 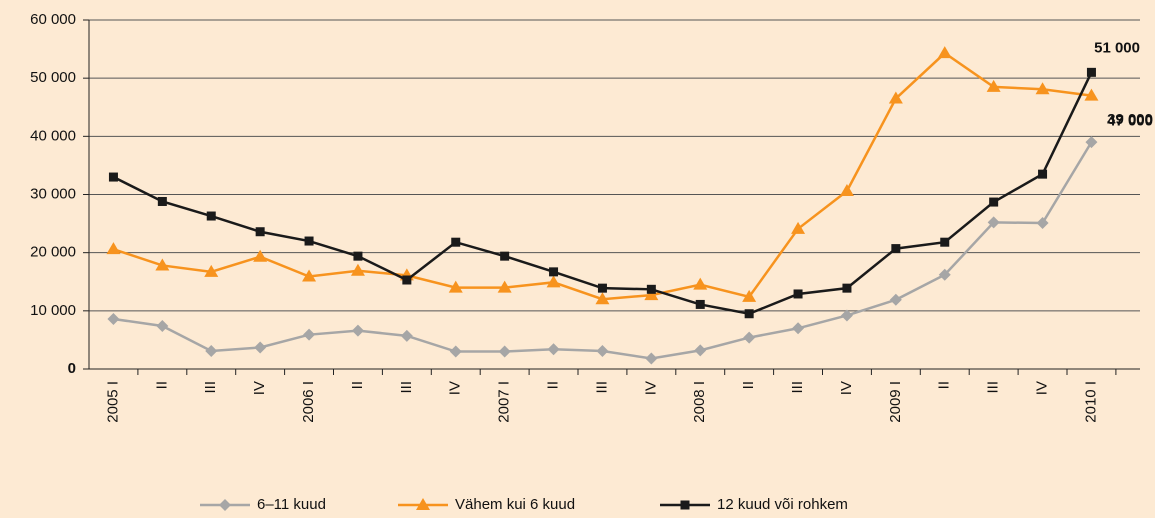 What do you see at coordinates (895, 402) in the screenshot?
I see `x-tick-label: 2009 I` at bounding box center [895, 402].